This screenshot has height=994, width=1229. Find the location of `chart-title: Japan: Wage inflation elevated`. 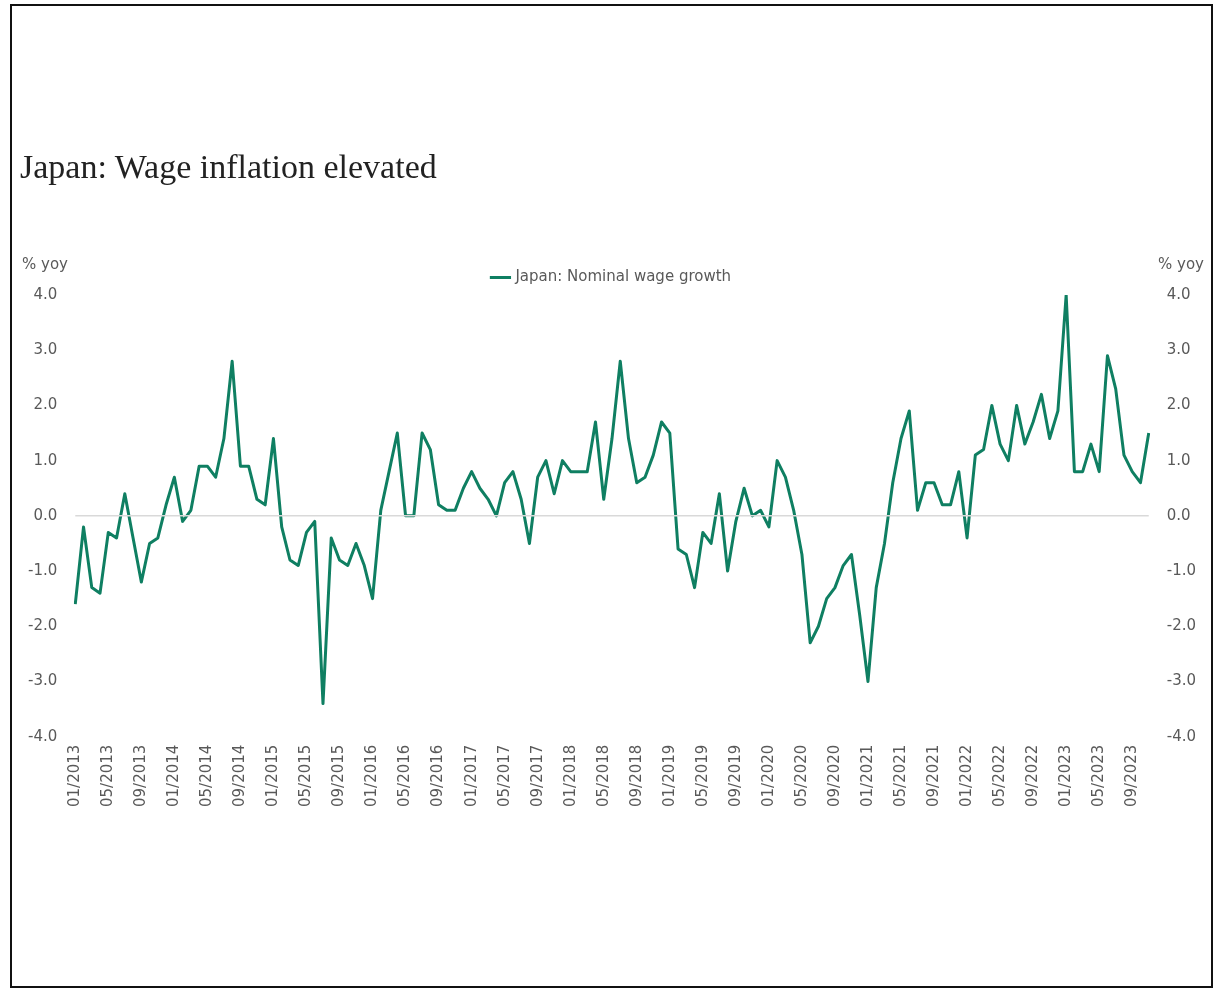

chart-title: Japan: Wage inflation elevated is located at coordinates (228, 167).